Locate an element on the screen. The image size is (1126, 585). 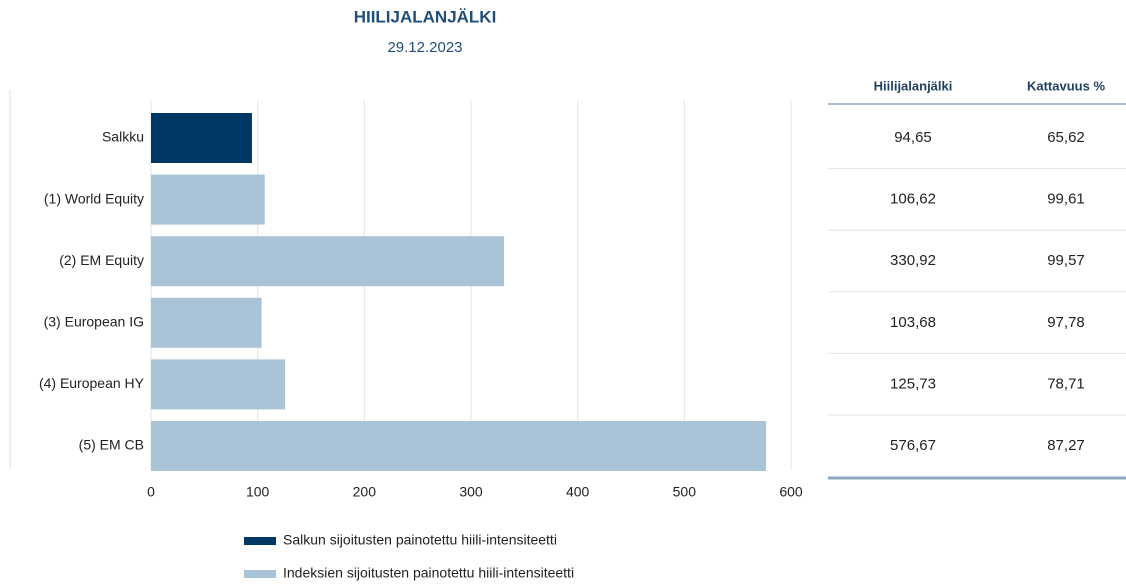
table-cell: 97,78 is located at coordinates (1066, 322).